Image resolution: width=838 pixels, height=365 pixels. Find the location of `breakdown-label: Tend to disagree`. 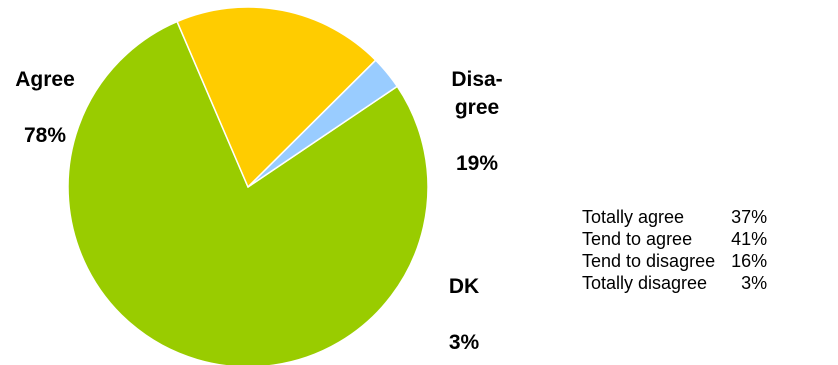

breakdown-label: Tend to disagree is located at coordinates (649, 261).